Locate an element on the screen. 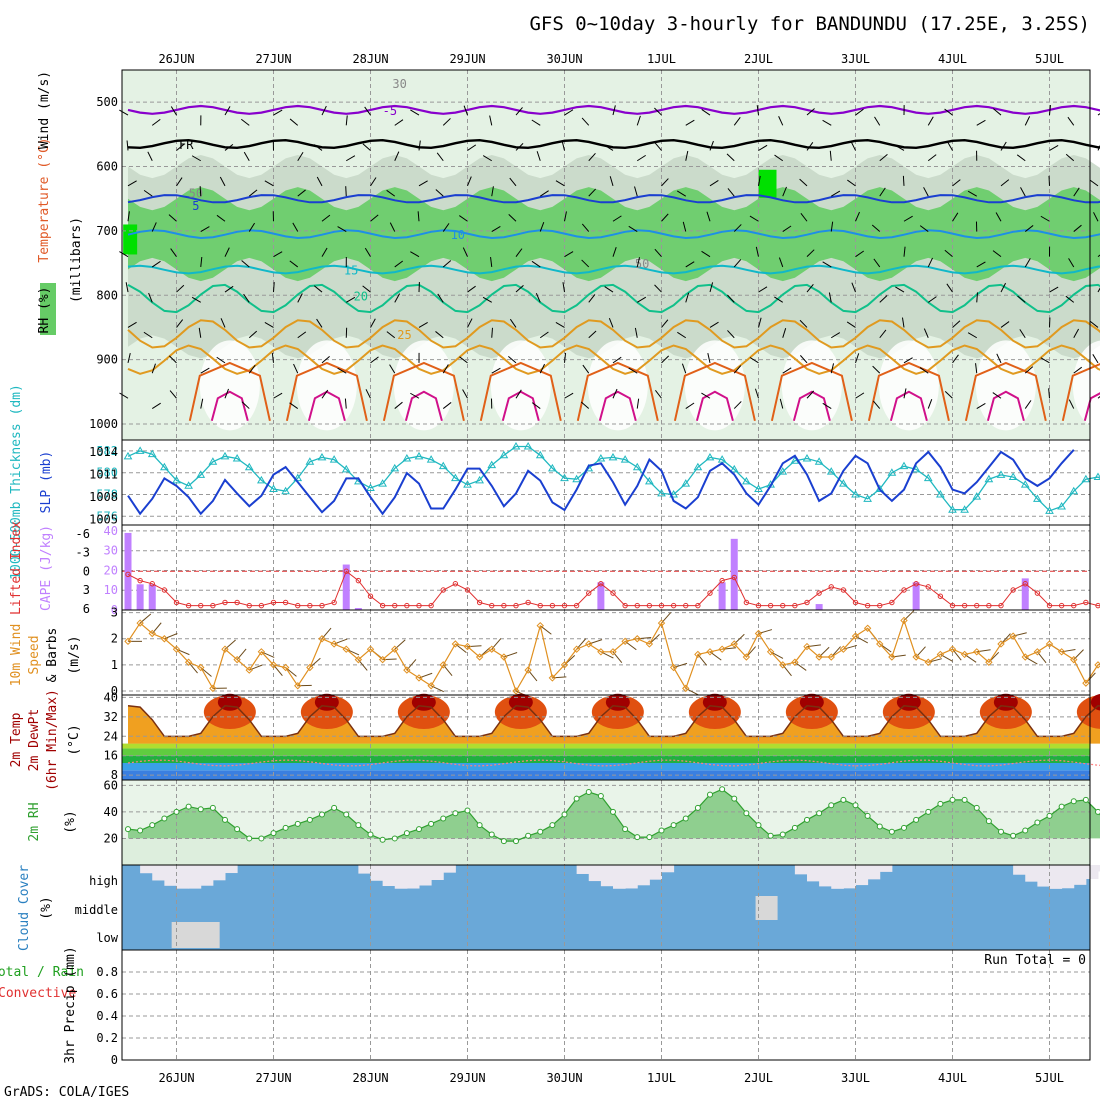 This screenshot has height=1100, width=1100. rh2m-area is located at coordinates (614, 815).